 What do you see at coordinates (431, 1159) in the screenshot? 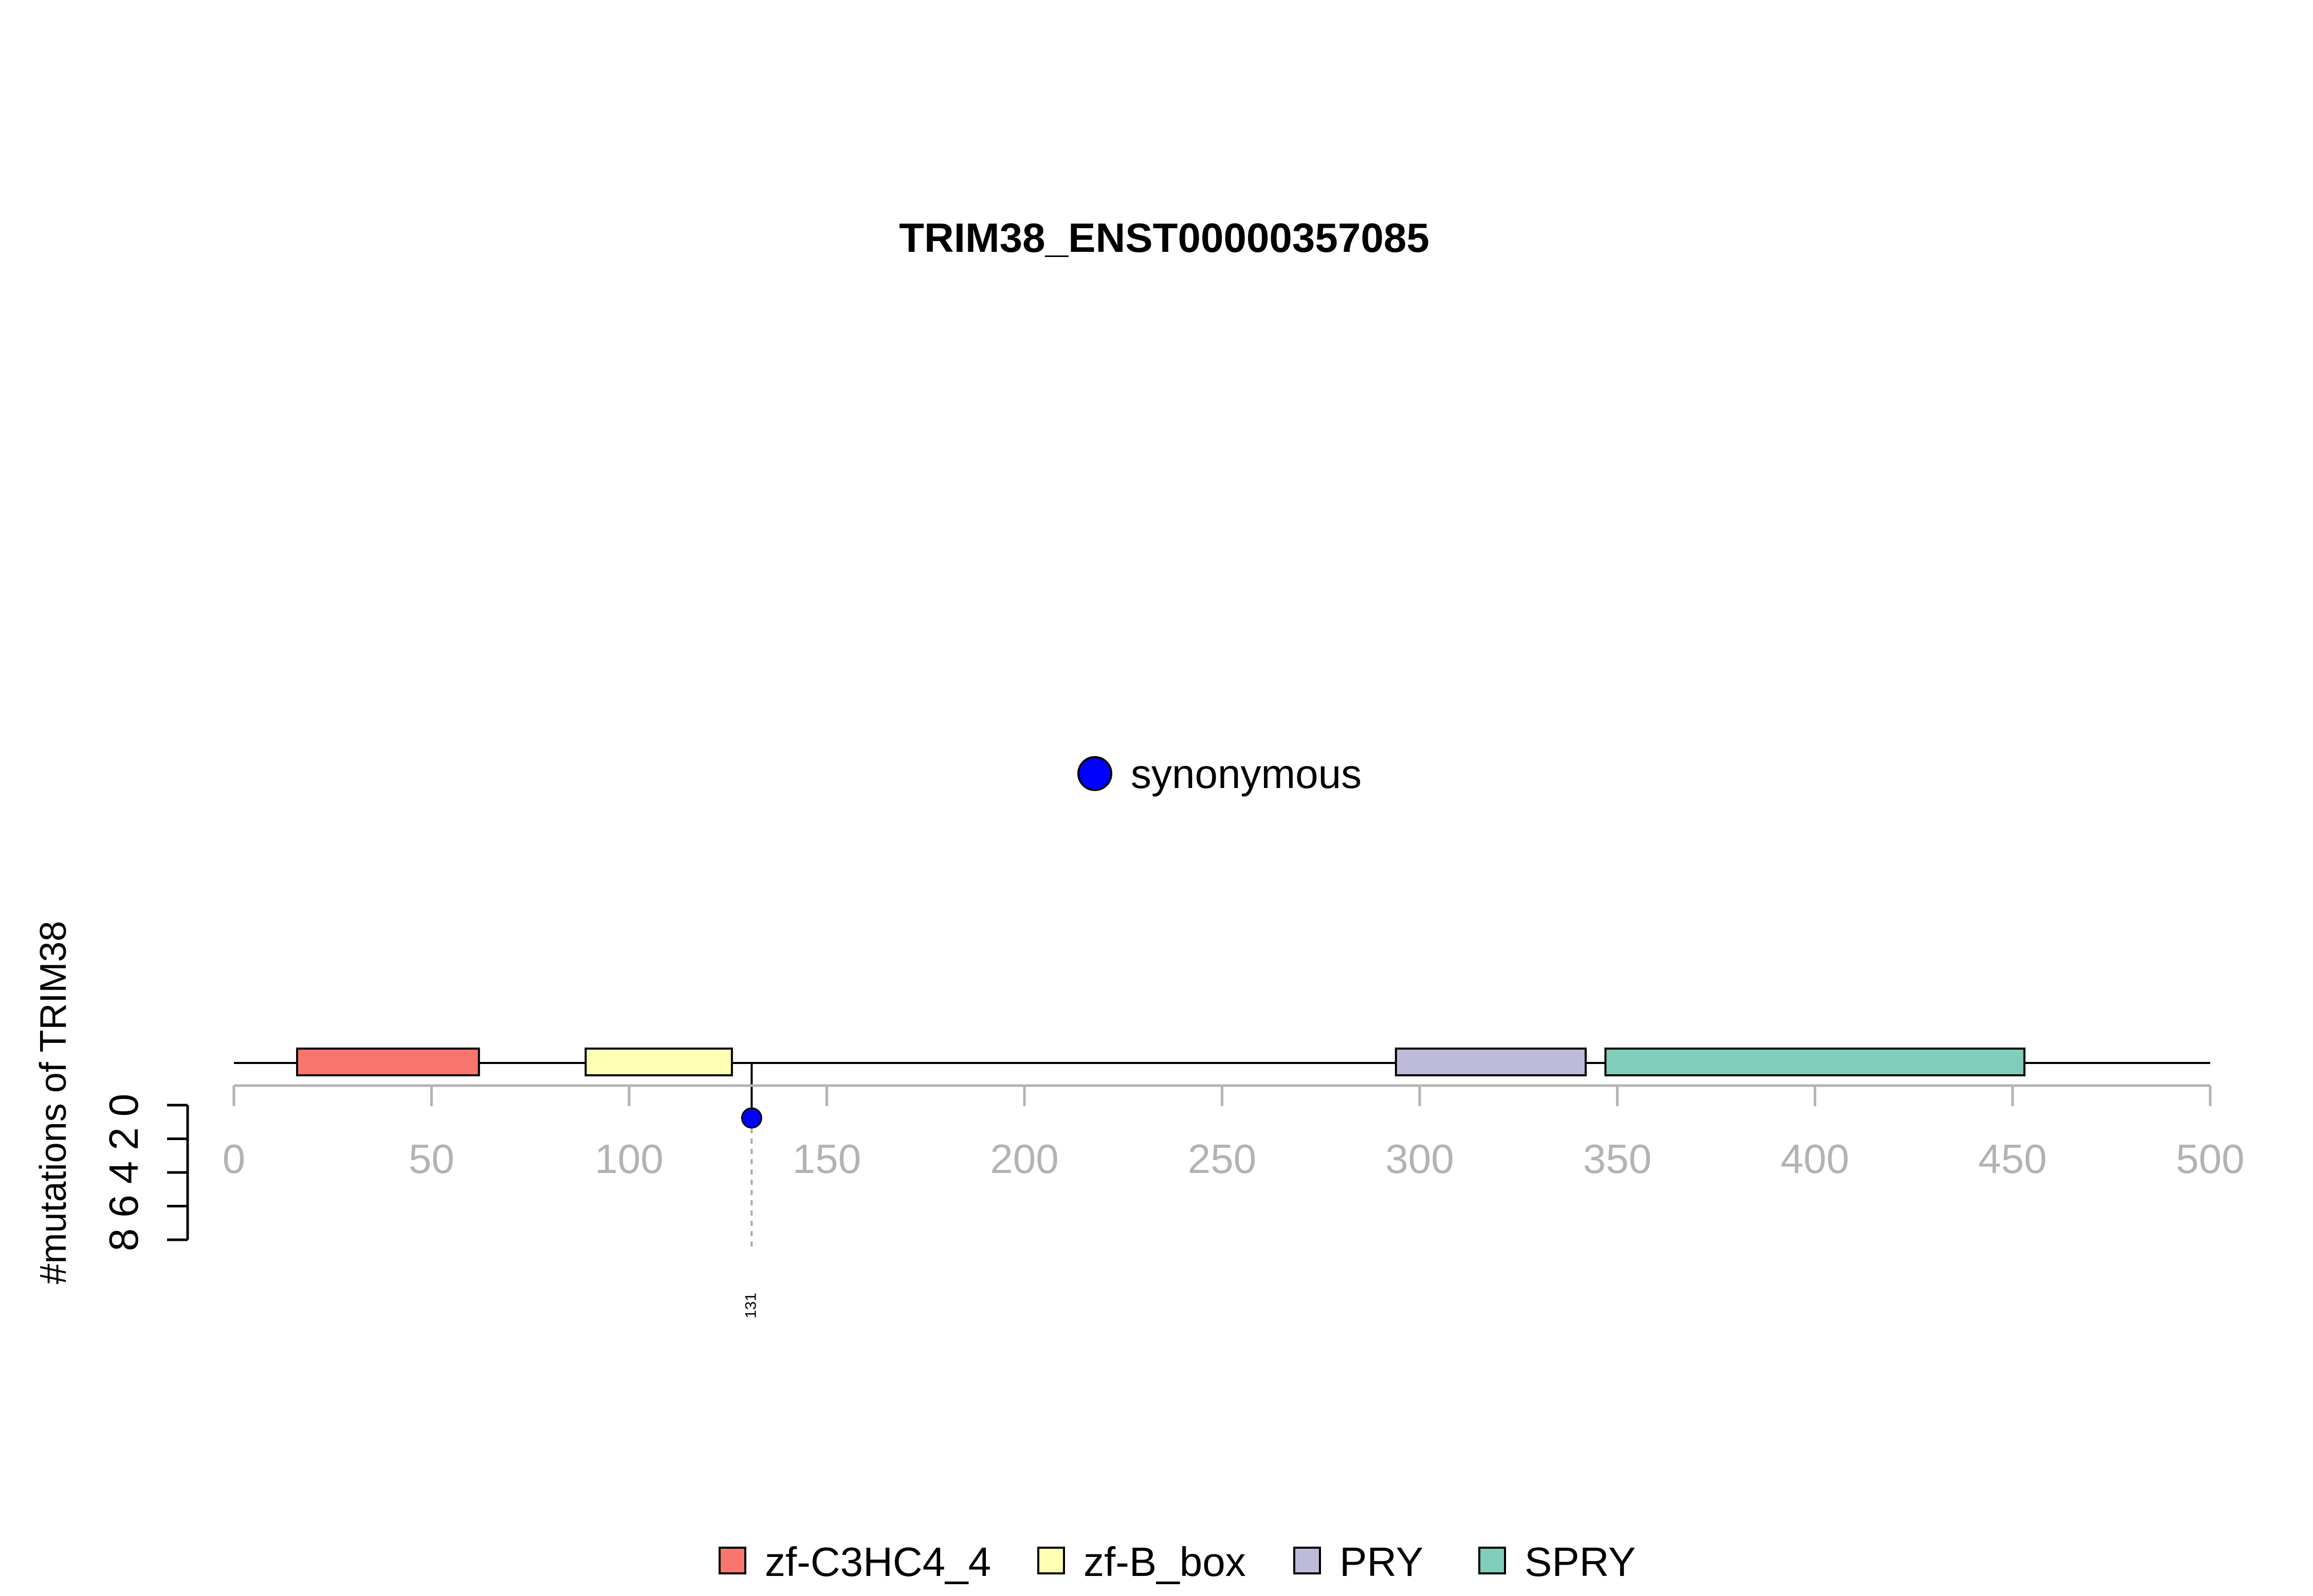
I see `x-tick-label: 50` at bounding box center [431, 1159].